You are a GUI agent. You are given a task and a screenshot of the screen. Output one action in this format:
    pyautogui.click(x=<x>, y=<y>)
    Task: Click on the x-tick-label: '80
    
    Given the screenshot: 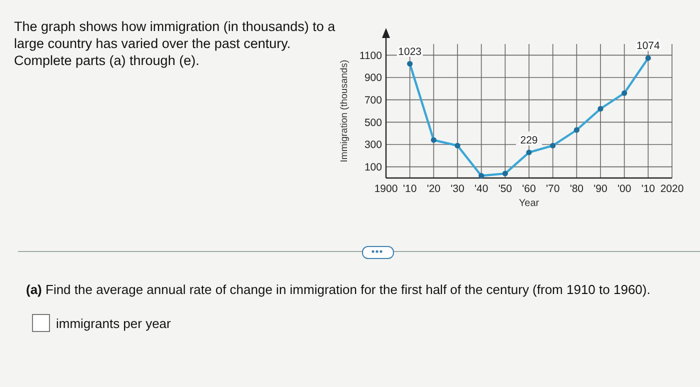 What is the action you would take?
    pyautogui.click(x=577, y=189)
    